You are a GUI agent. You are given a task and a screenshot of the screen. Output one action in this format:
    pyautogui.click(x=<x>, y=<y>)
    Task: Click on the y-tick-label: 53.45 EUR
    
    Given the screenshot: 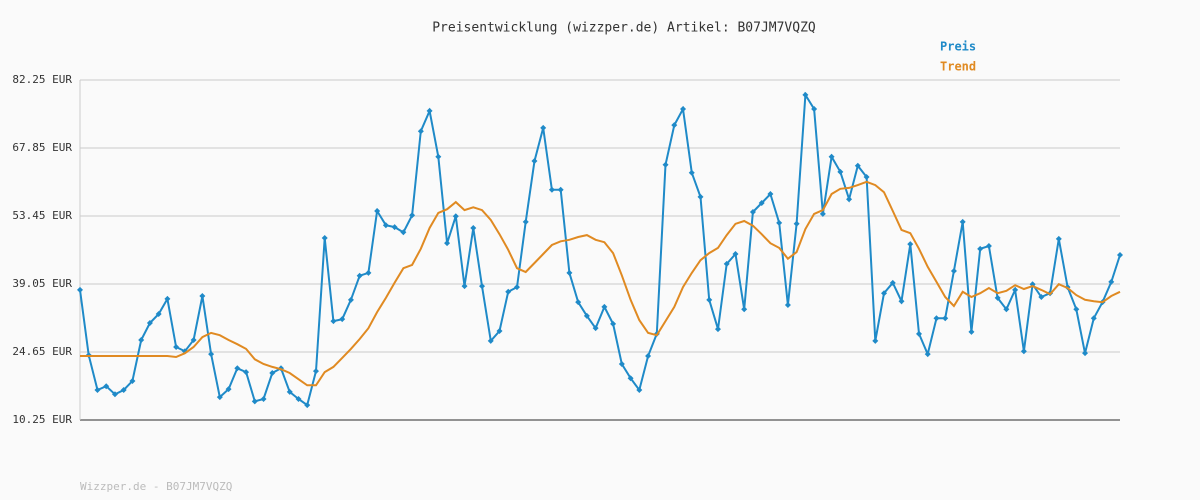 What is the action you would take?
    pyautogui.click(x=42, y=215)
    